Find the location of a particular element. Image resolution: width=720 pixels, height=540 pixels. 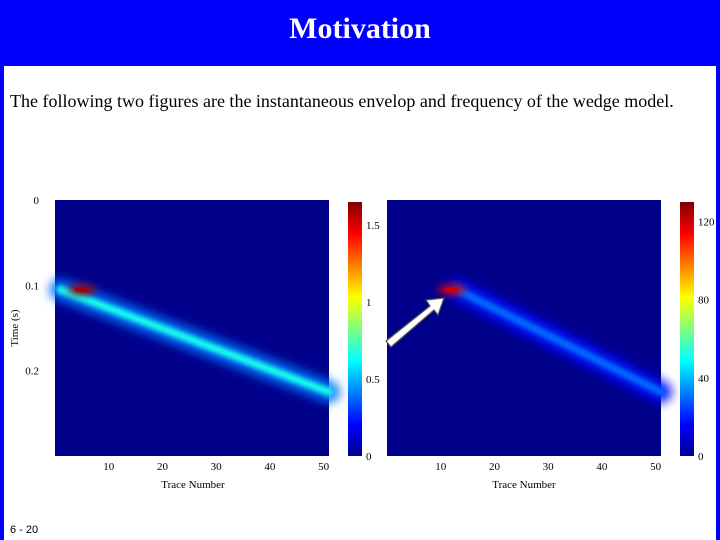

colorbar-tick-label: 1.5 is located at coordinates (373, 226).